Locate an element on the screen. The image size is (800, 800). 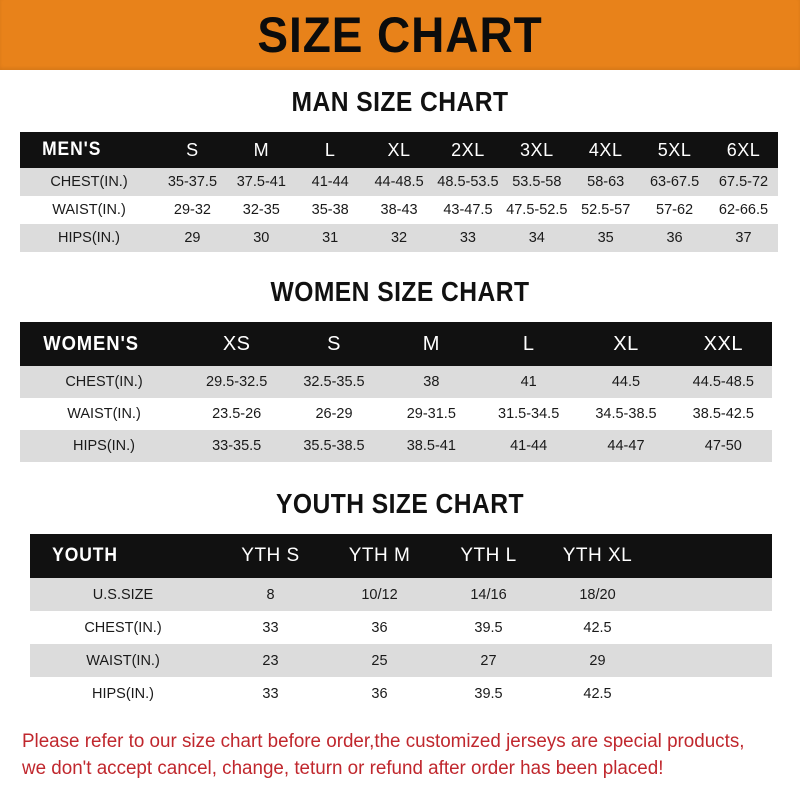
measurement-value: 62-66.5 is located at coordinates (743, 210).